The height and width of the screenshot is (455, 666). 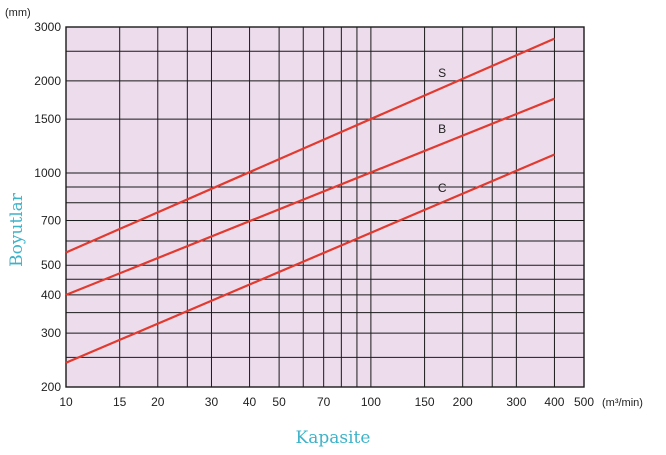 I want to click on x-tick-label: 70, so click(x=324, y=402).